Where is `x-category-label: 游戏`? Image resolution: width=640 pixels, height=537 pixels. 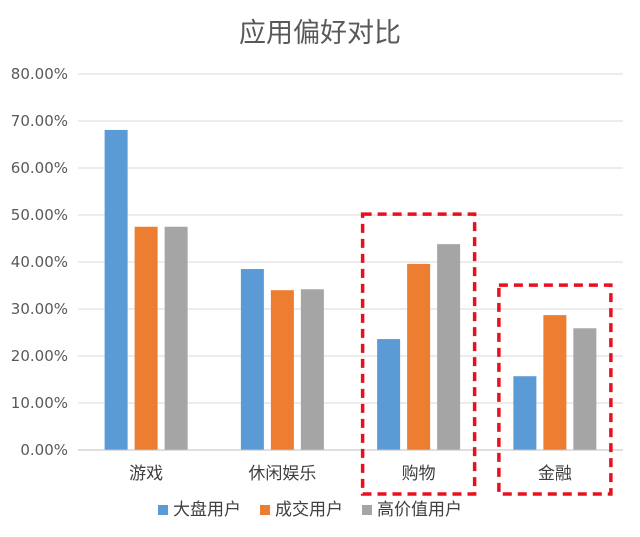 x-category-label: 游戏 is located at coordinates (146, 474).